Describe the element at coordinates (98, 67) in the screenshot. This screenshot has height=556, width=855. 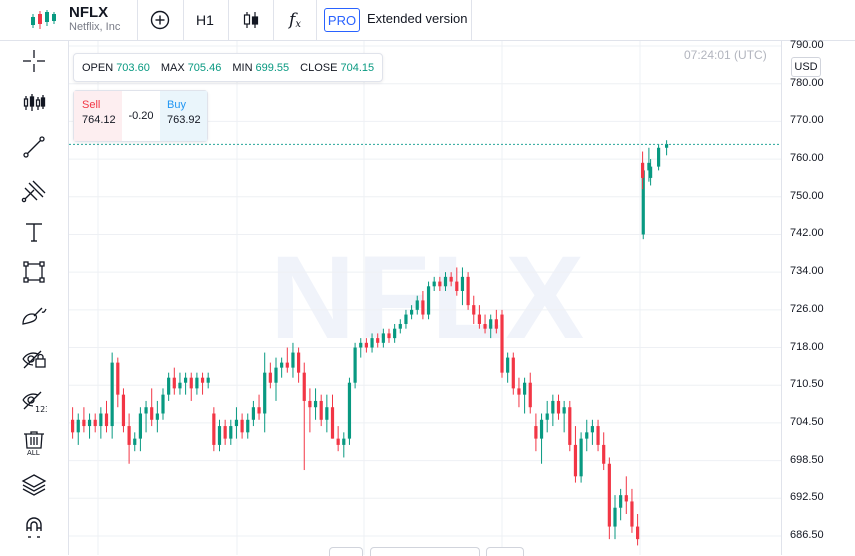
I see `open-label: OPEN` at that location.